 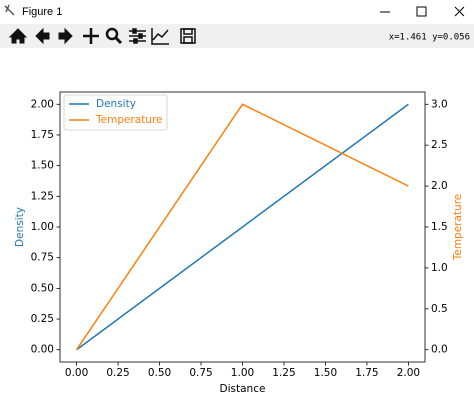 What do you see at coordinates (188, 36) in the screenshot?
I see `save-button` at bounding box center [188, 36].